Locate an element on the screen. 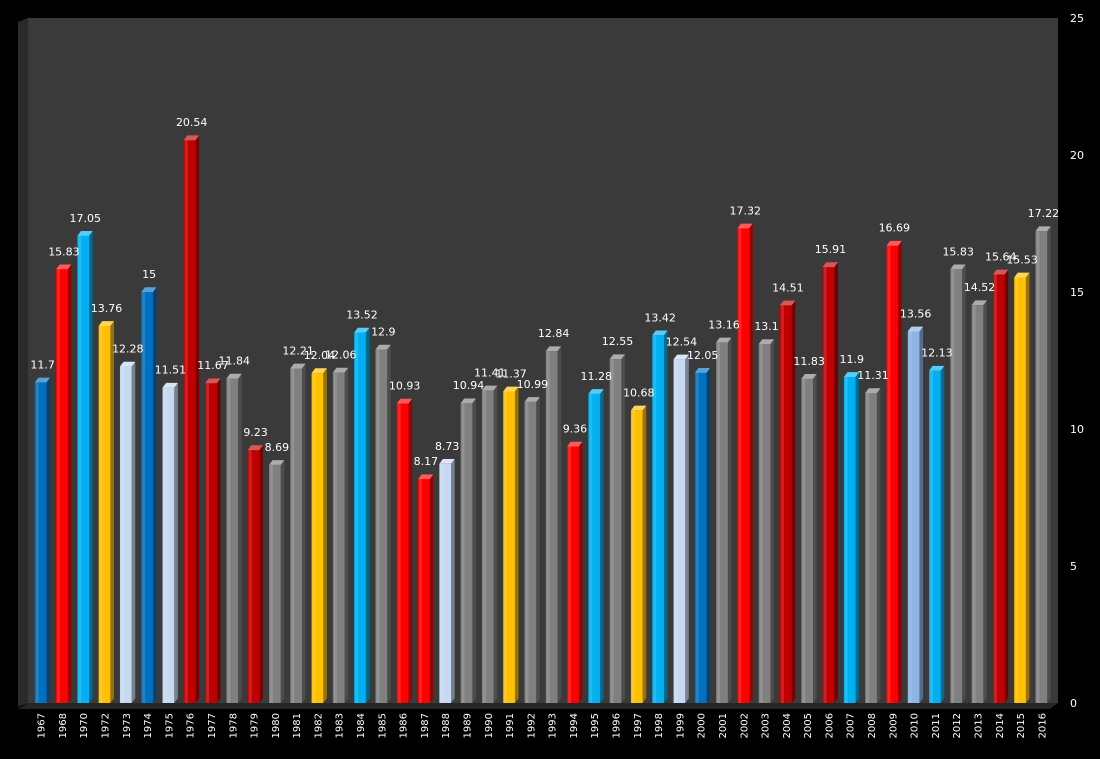 This screenshot has width=1100, height=759. data-label: 12.05 is located at coordinates (703, 355).